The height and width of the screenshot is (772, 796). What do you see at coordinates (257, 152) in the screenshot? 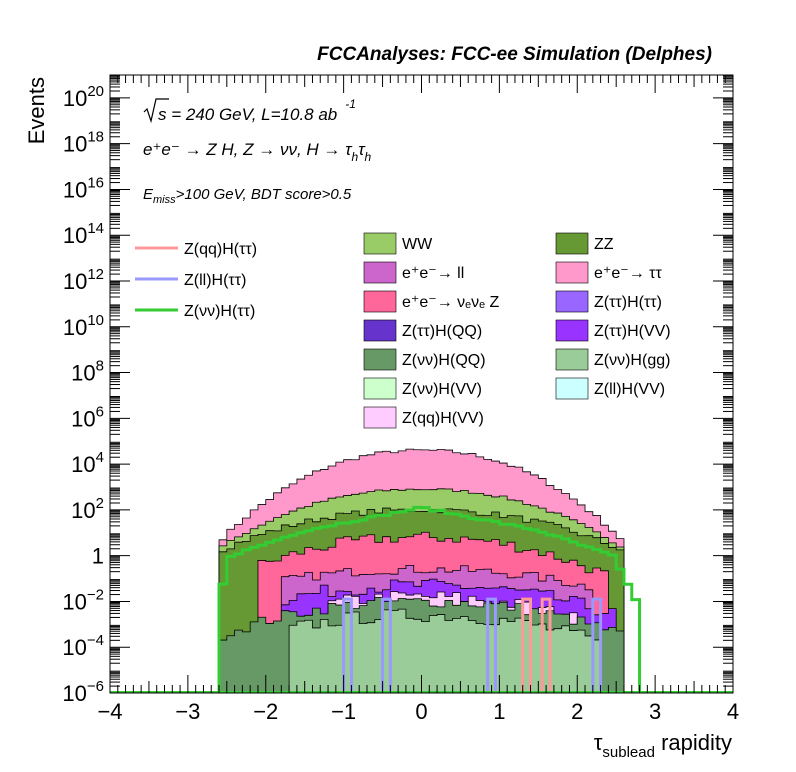
I see `annotation-process: e⁺e⁻ → Z H, Z → νν, H → τhτh` at bounding box center [257, 152].